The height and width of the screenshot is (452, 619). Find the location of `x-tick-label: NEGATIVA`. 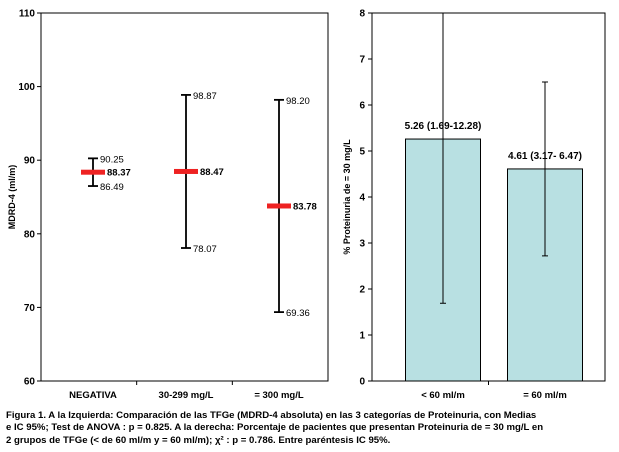

x-tick-label: NEGATIVA is located at coordinates (93, 395).